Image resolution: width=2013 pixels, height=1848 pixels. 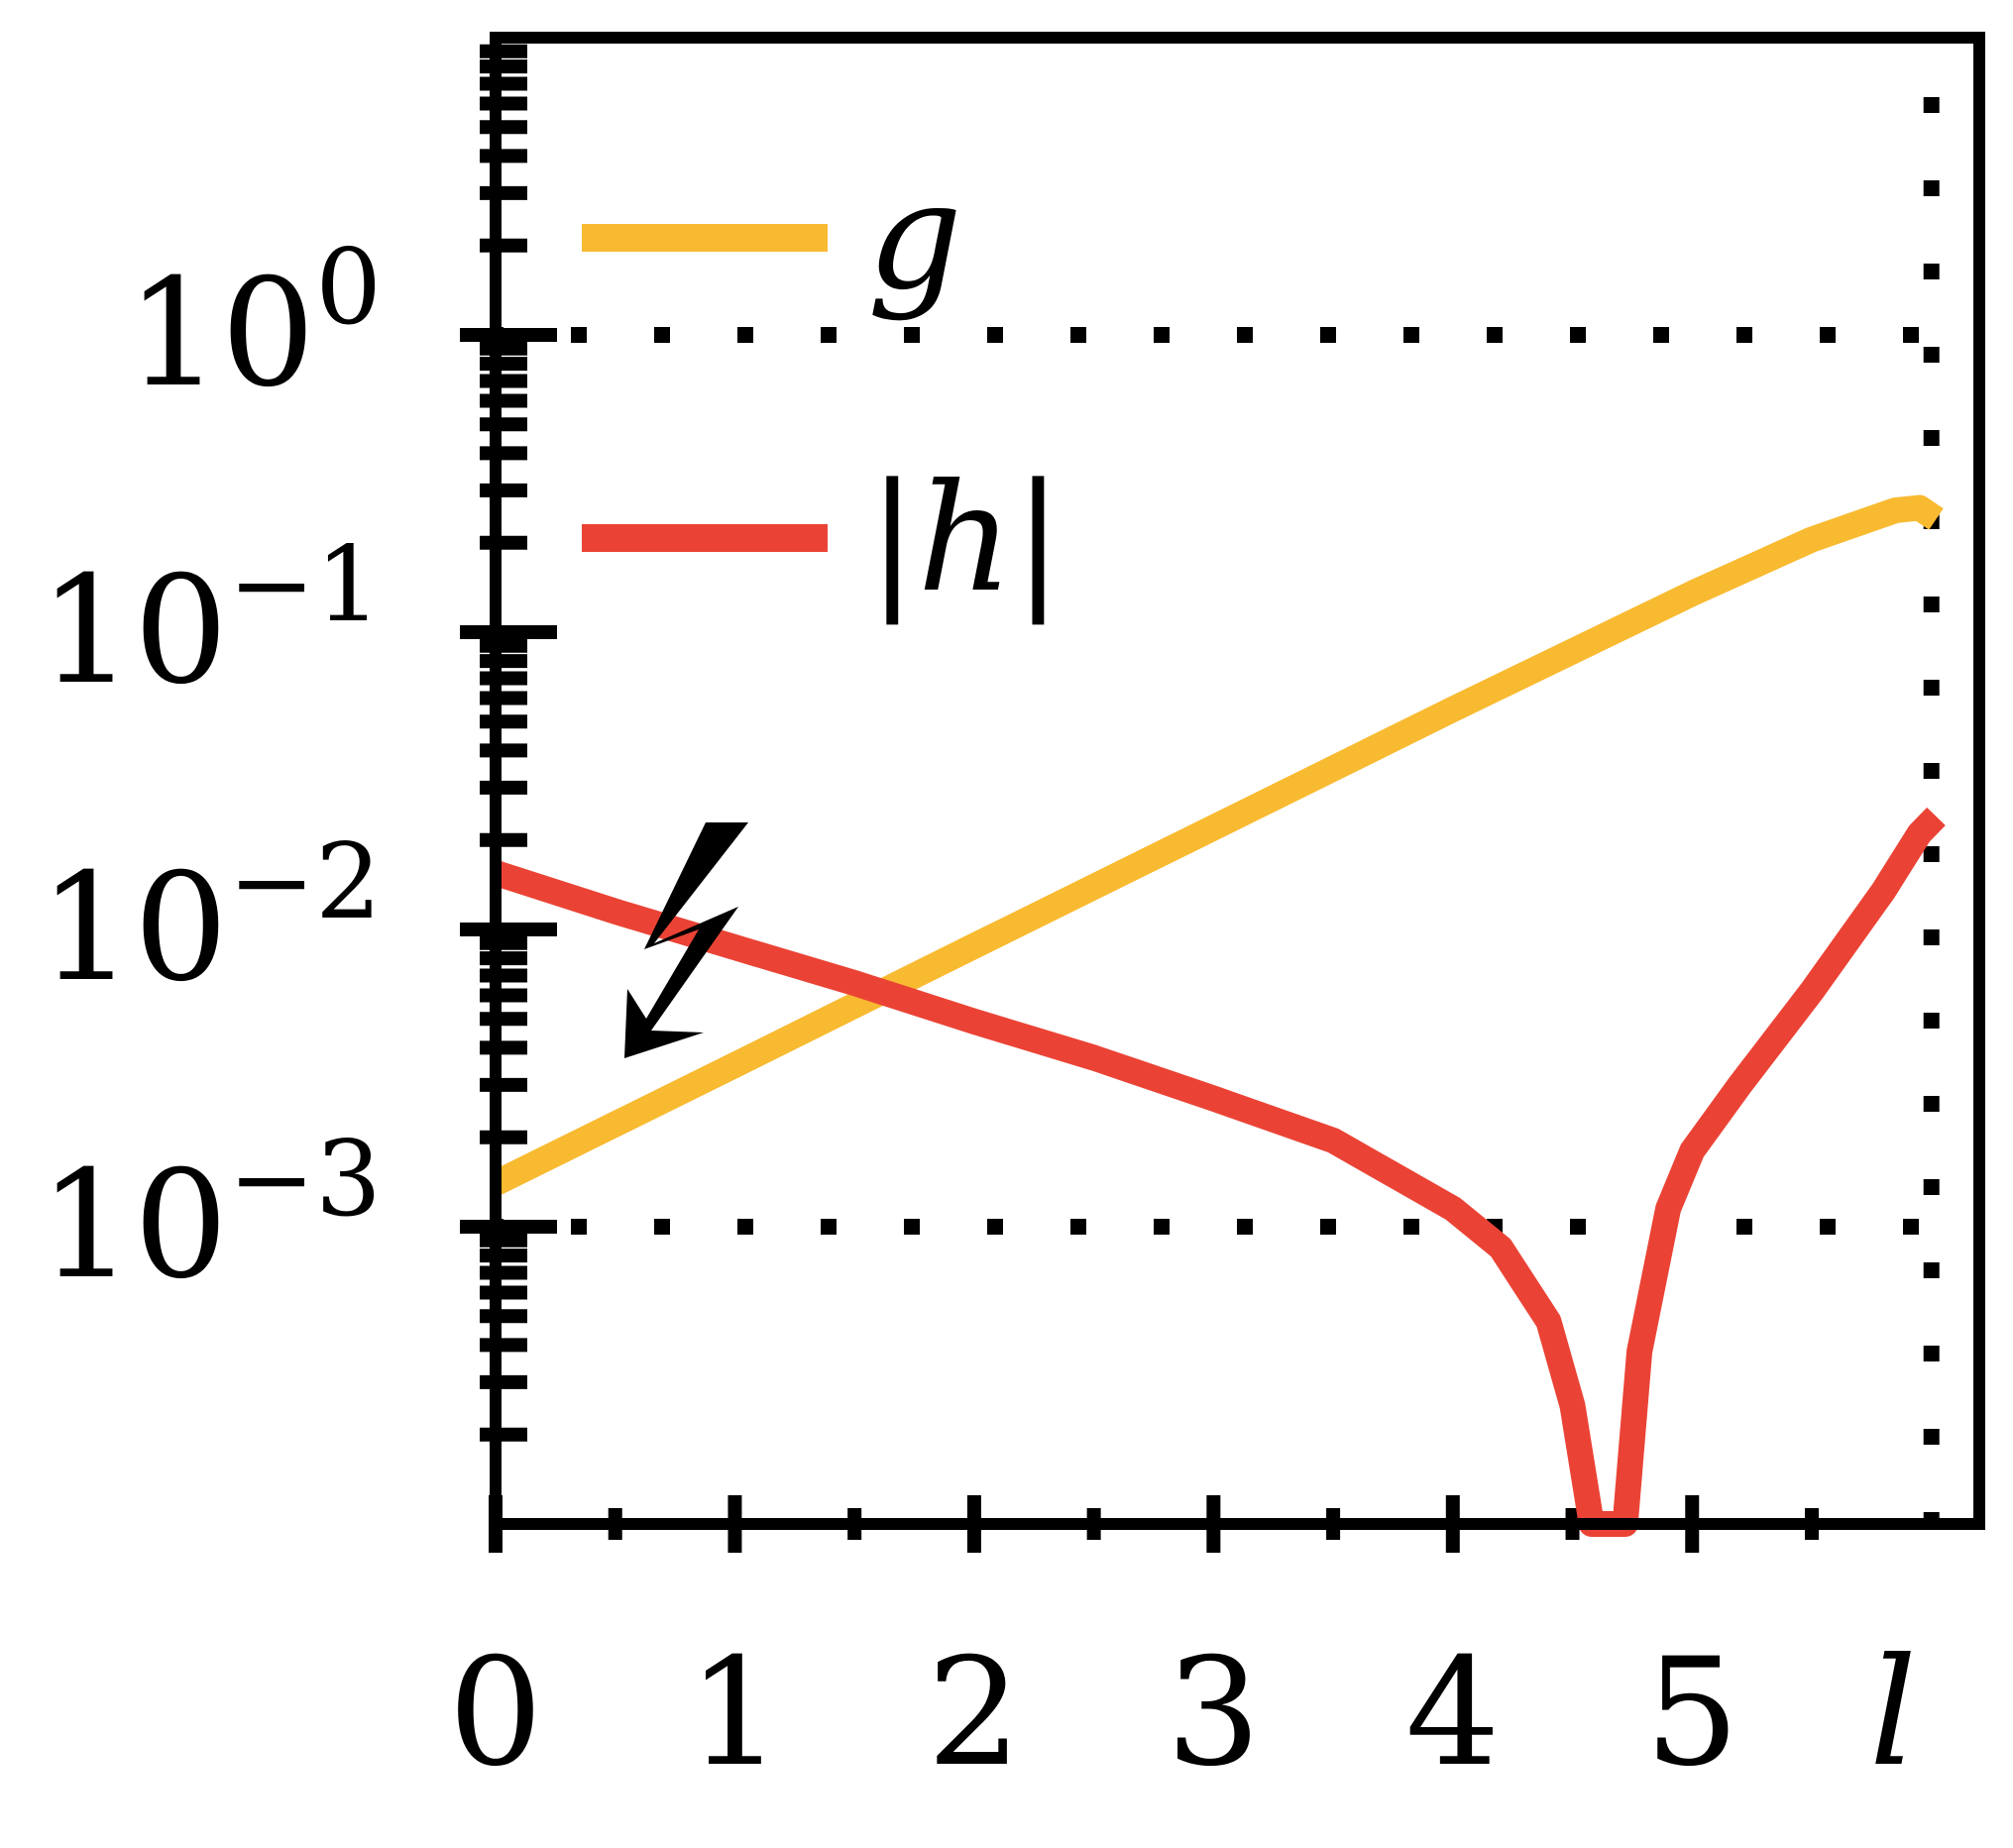 I want to click on y-tick-label-exponent: −3, so click(x=305, y=1179).